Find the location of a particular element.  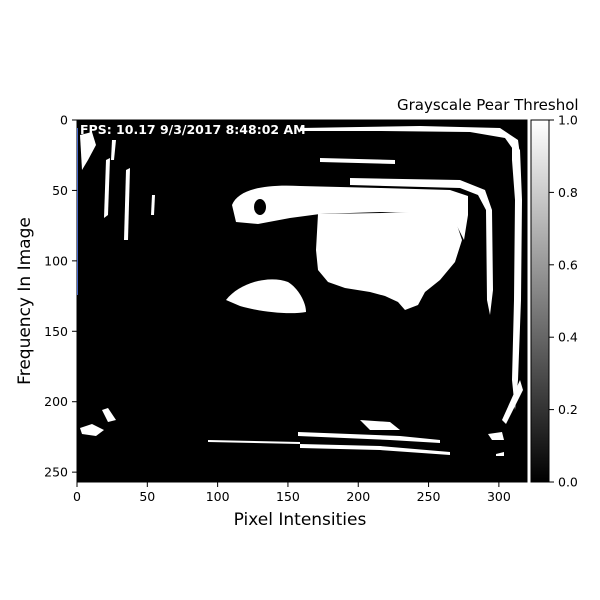

y-axis: 0 50 100 150 200 250 is located at coordinates (60, 296).